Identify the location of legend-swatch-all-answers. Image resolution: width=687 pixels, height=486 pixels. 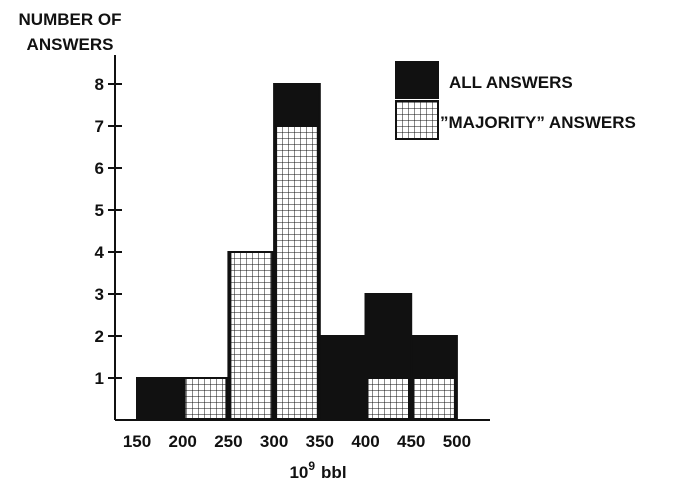
(417, 80).